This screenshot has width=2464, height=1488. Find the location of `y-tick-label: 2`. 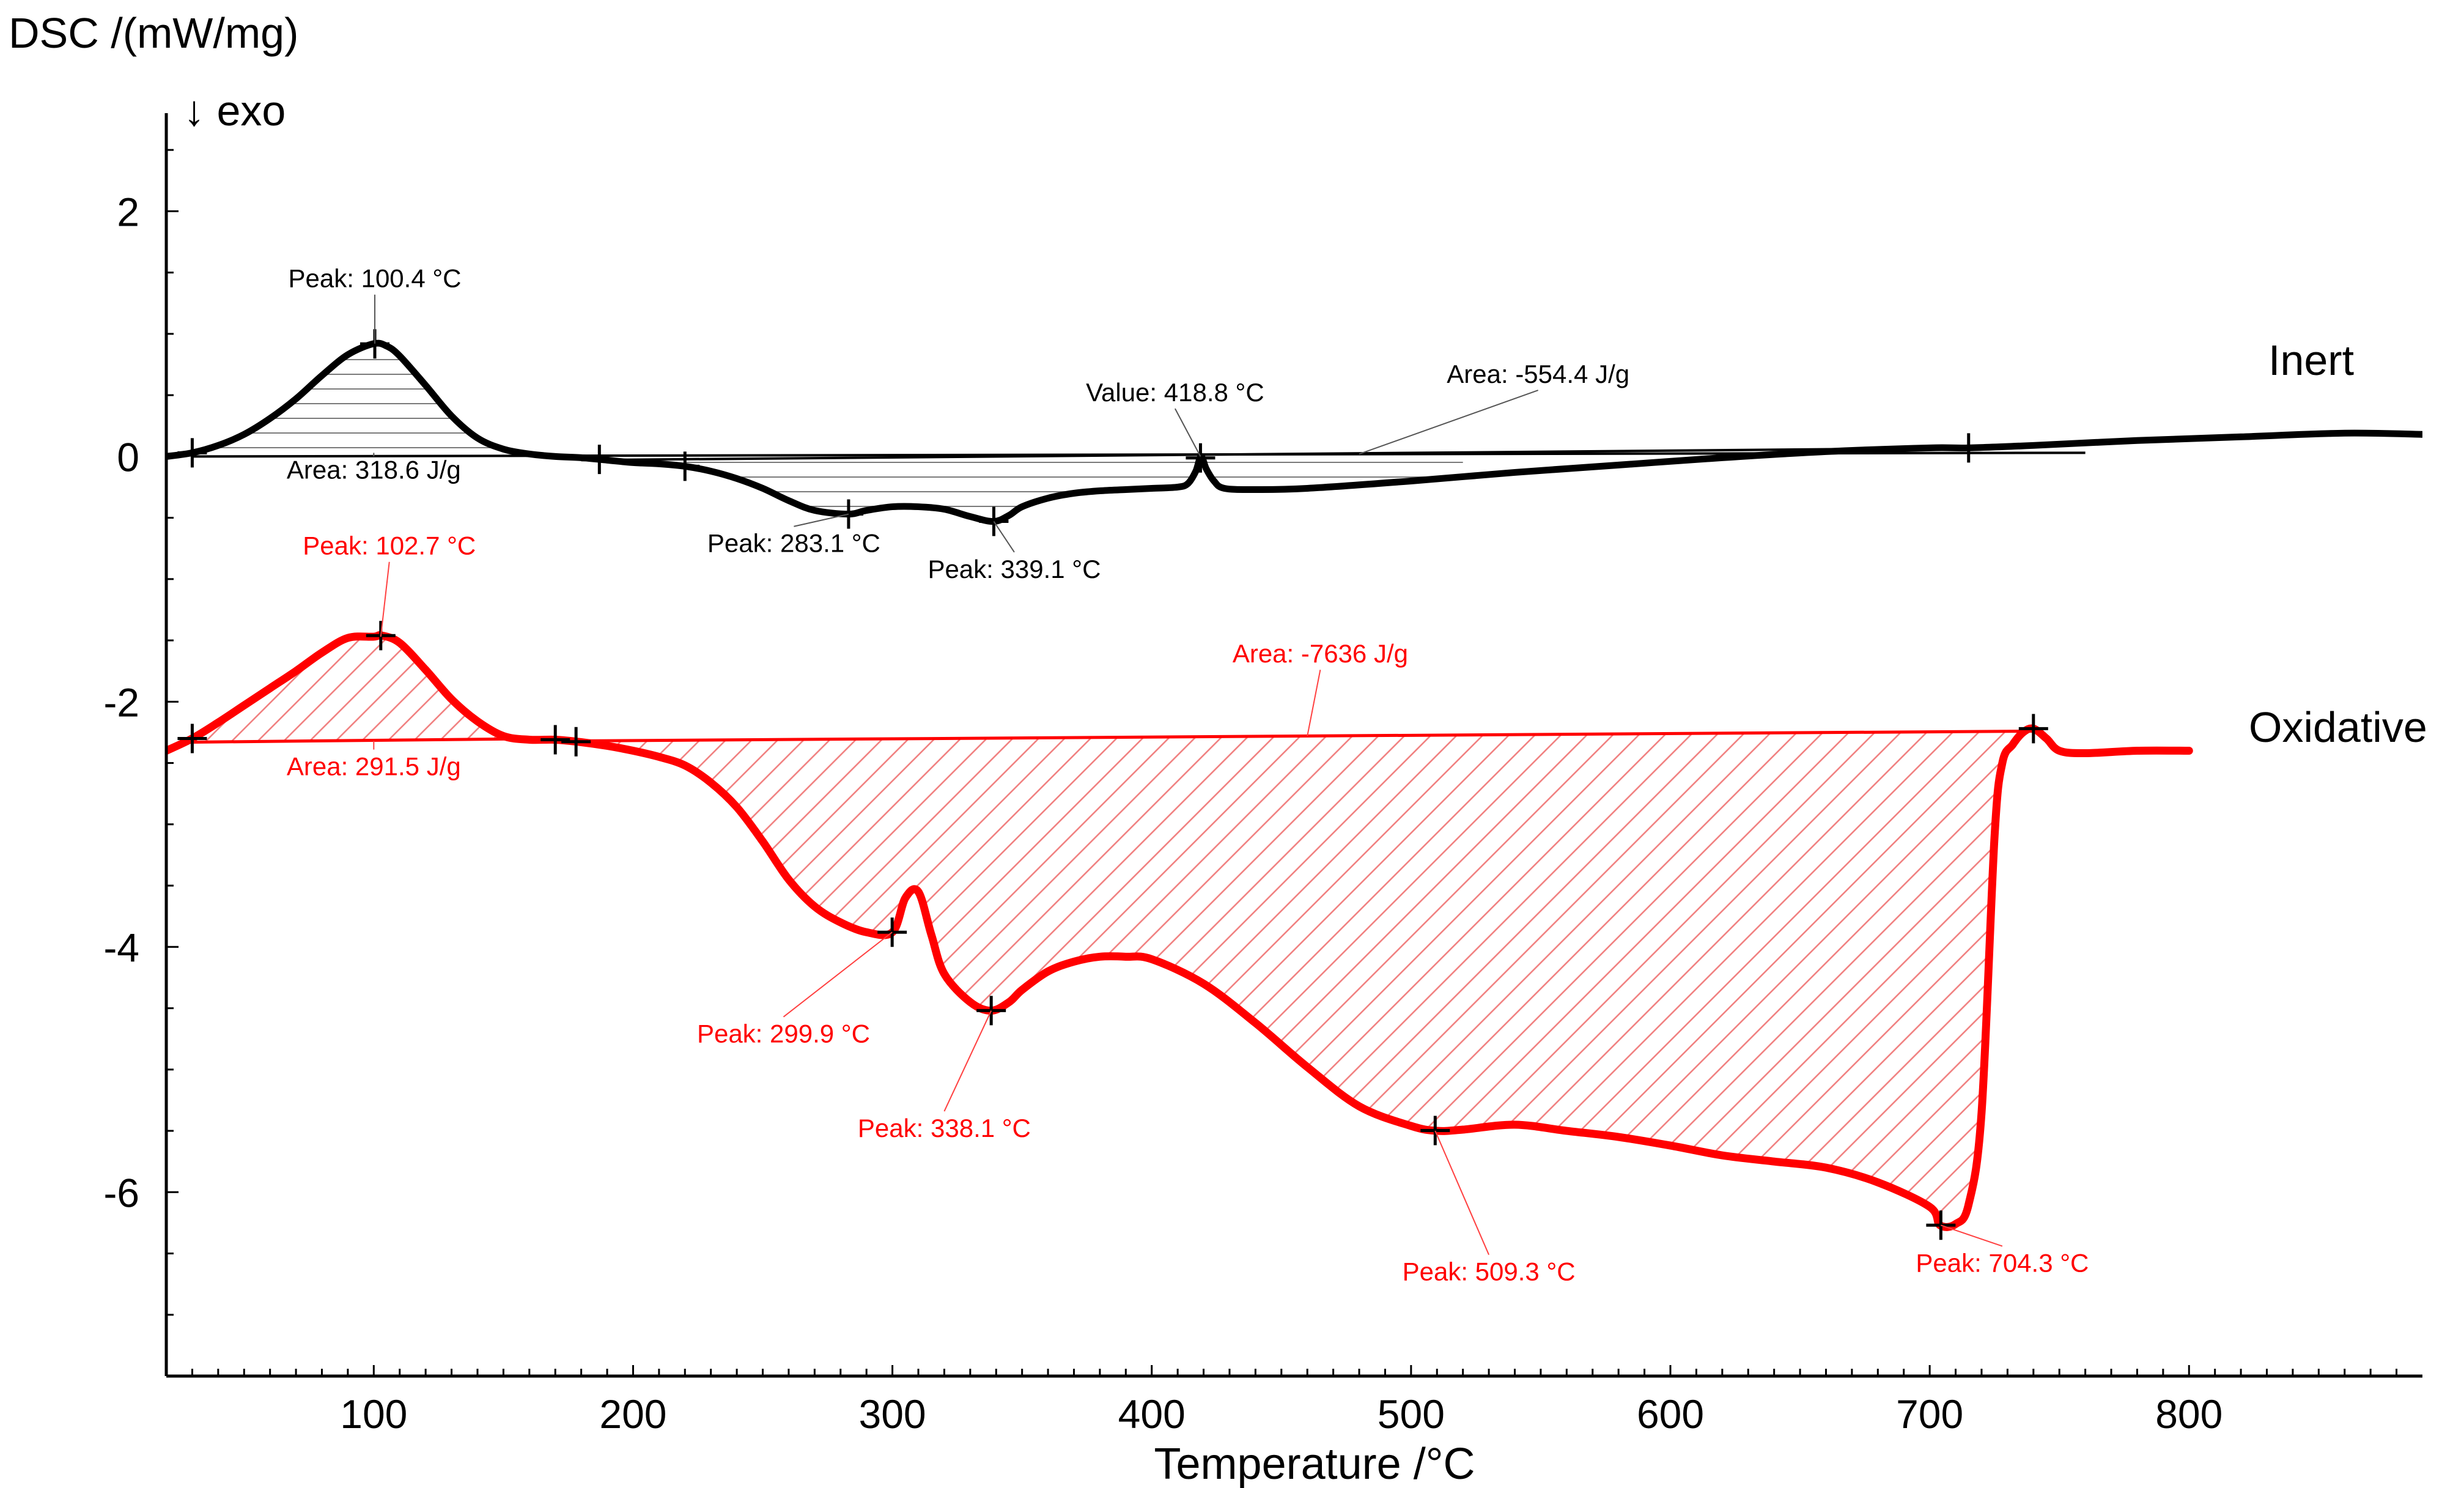

y-tick-label: 2 is located at coordinates (128, 211).